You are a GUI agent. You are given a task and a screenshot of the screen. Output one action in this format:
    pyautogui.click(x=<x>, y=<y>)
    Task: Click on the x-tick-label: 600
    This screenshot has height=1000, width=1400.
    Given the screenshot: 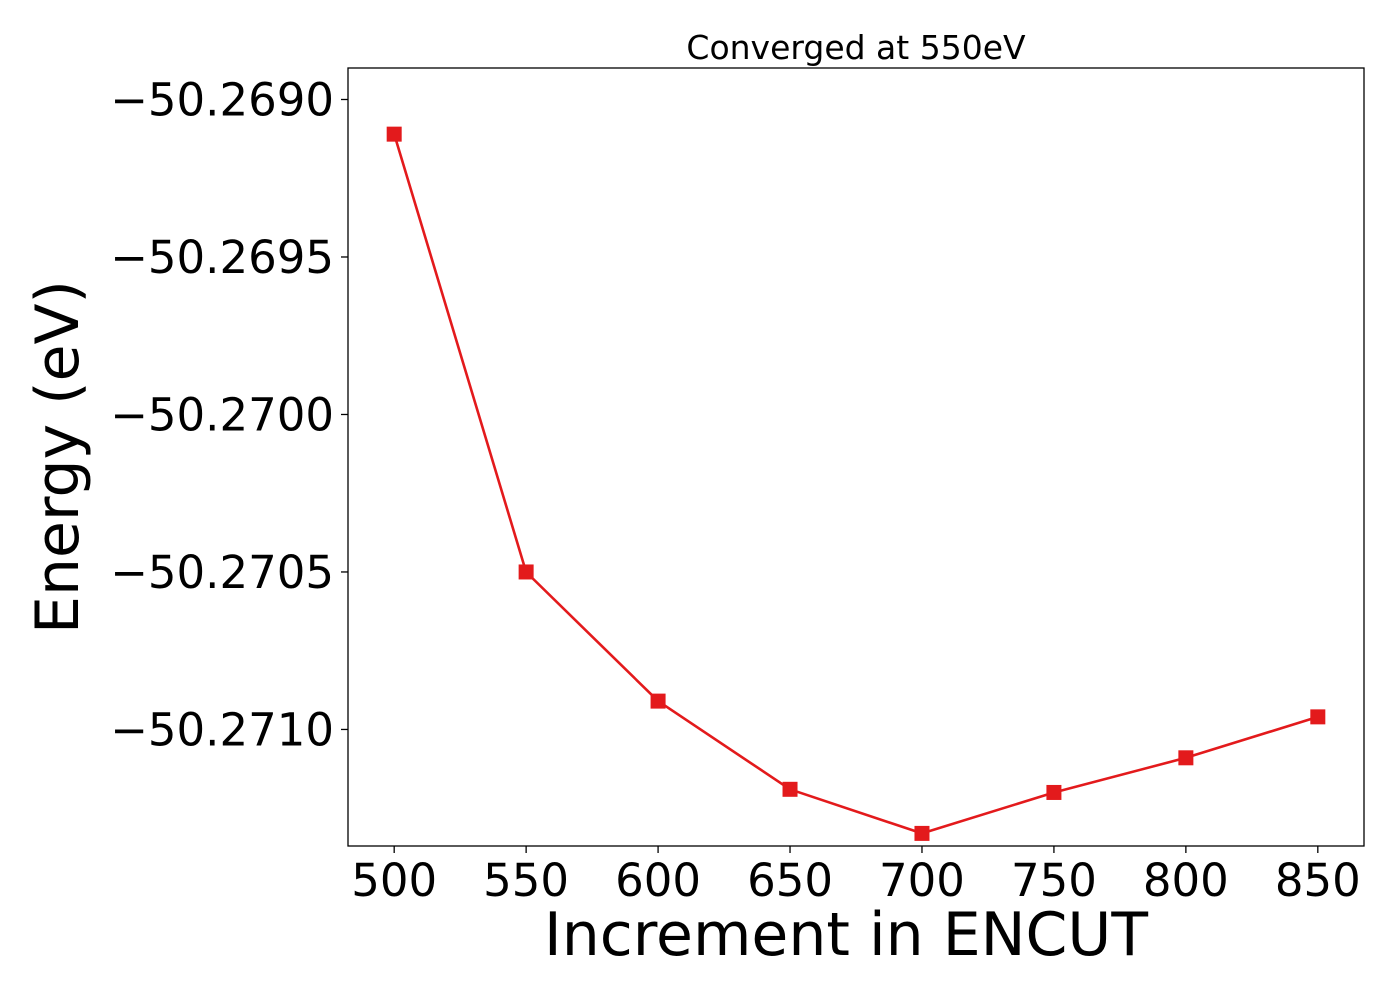 What is the action you would take?
    pyautogui.click(x=658, y=880)
    